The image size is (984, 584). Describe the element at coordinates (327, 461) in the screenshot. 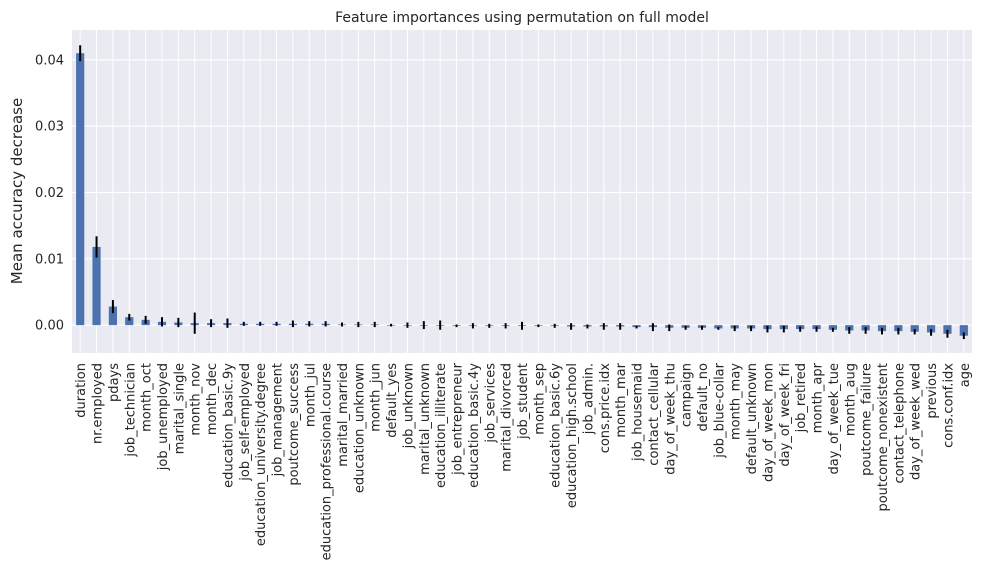

I see `x-tick-label: education_professional.course` at that location.